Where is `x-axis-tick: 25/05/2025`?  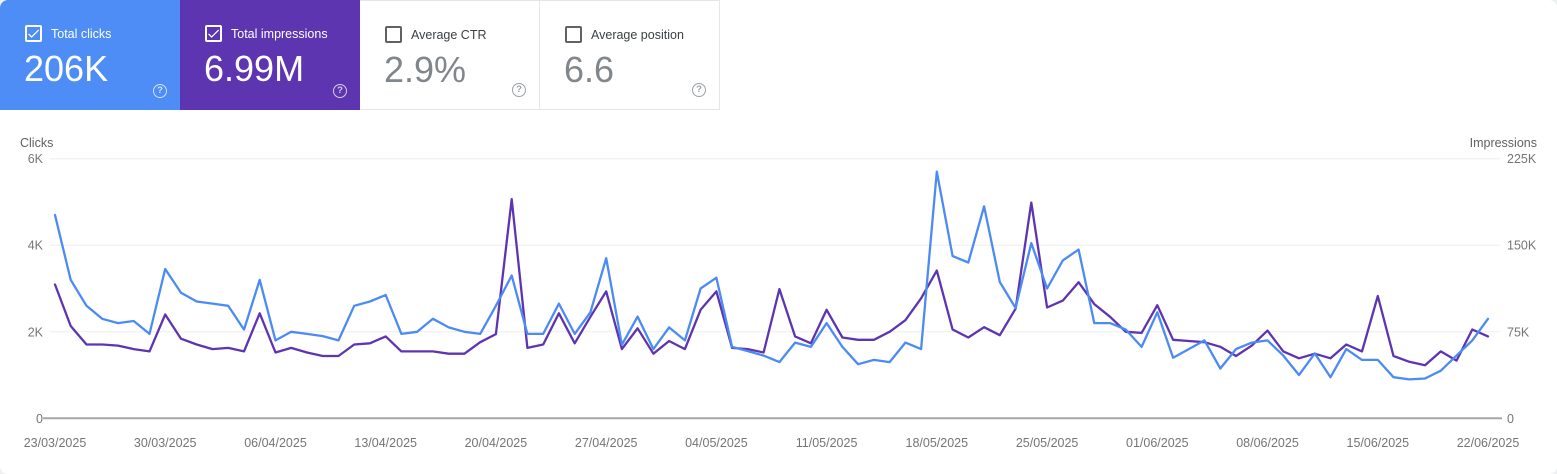
x-axis-tick: 25/05/2025 is located at coordinates (1047, 443).